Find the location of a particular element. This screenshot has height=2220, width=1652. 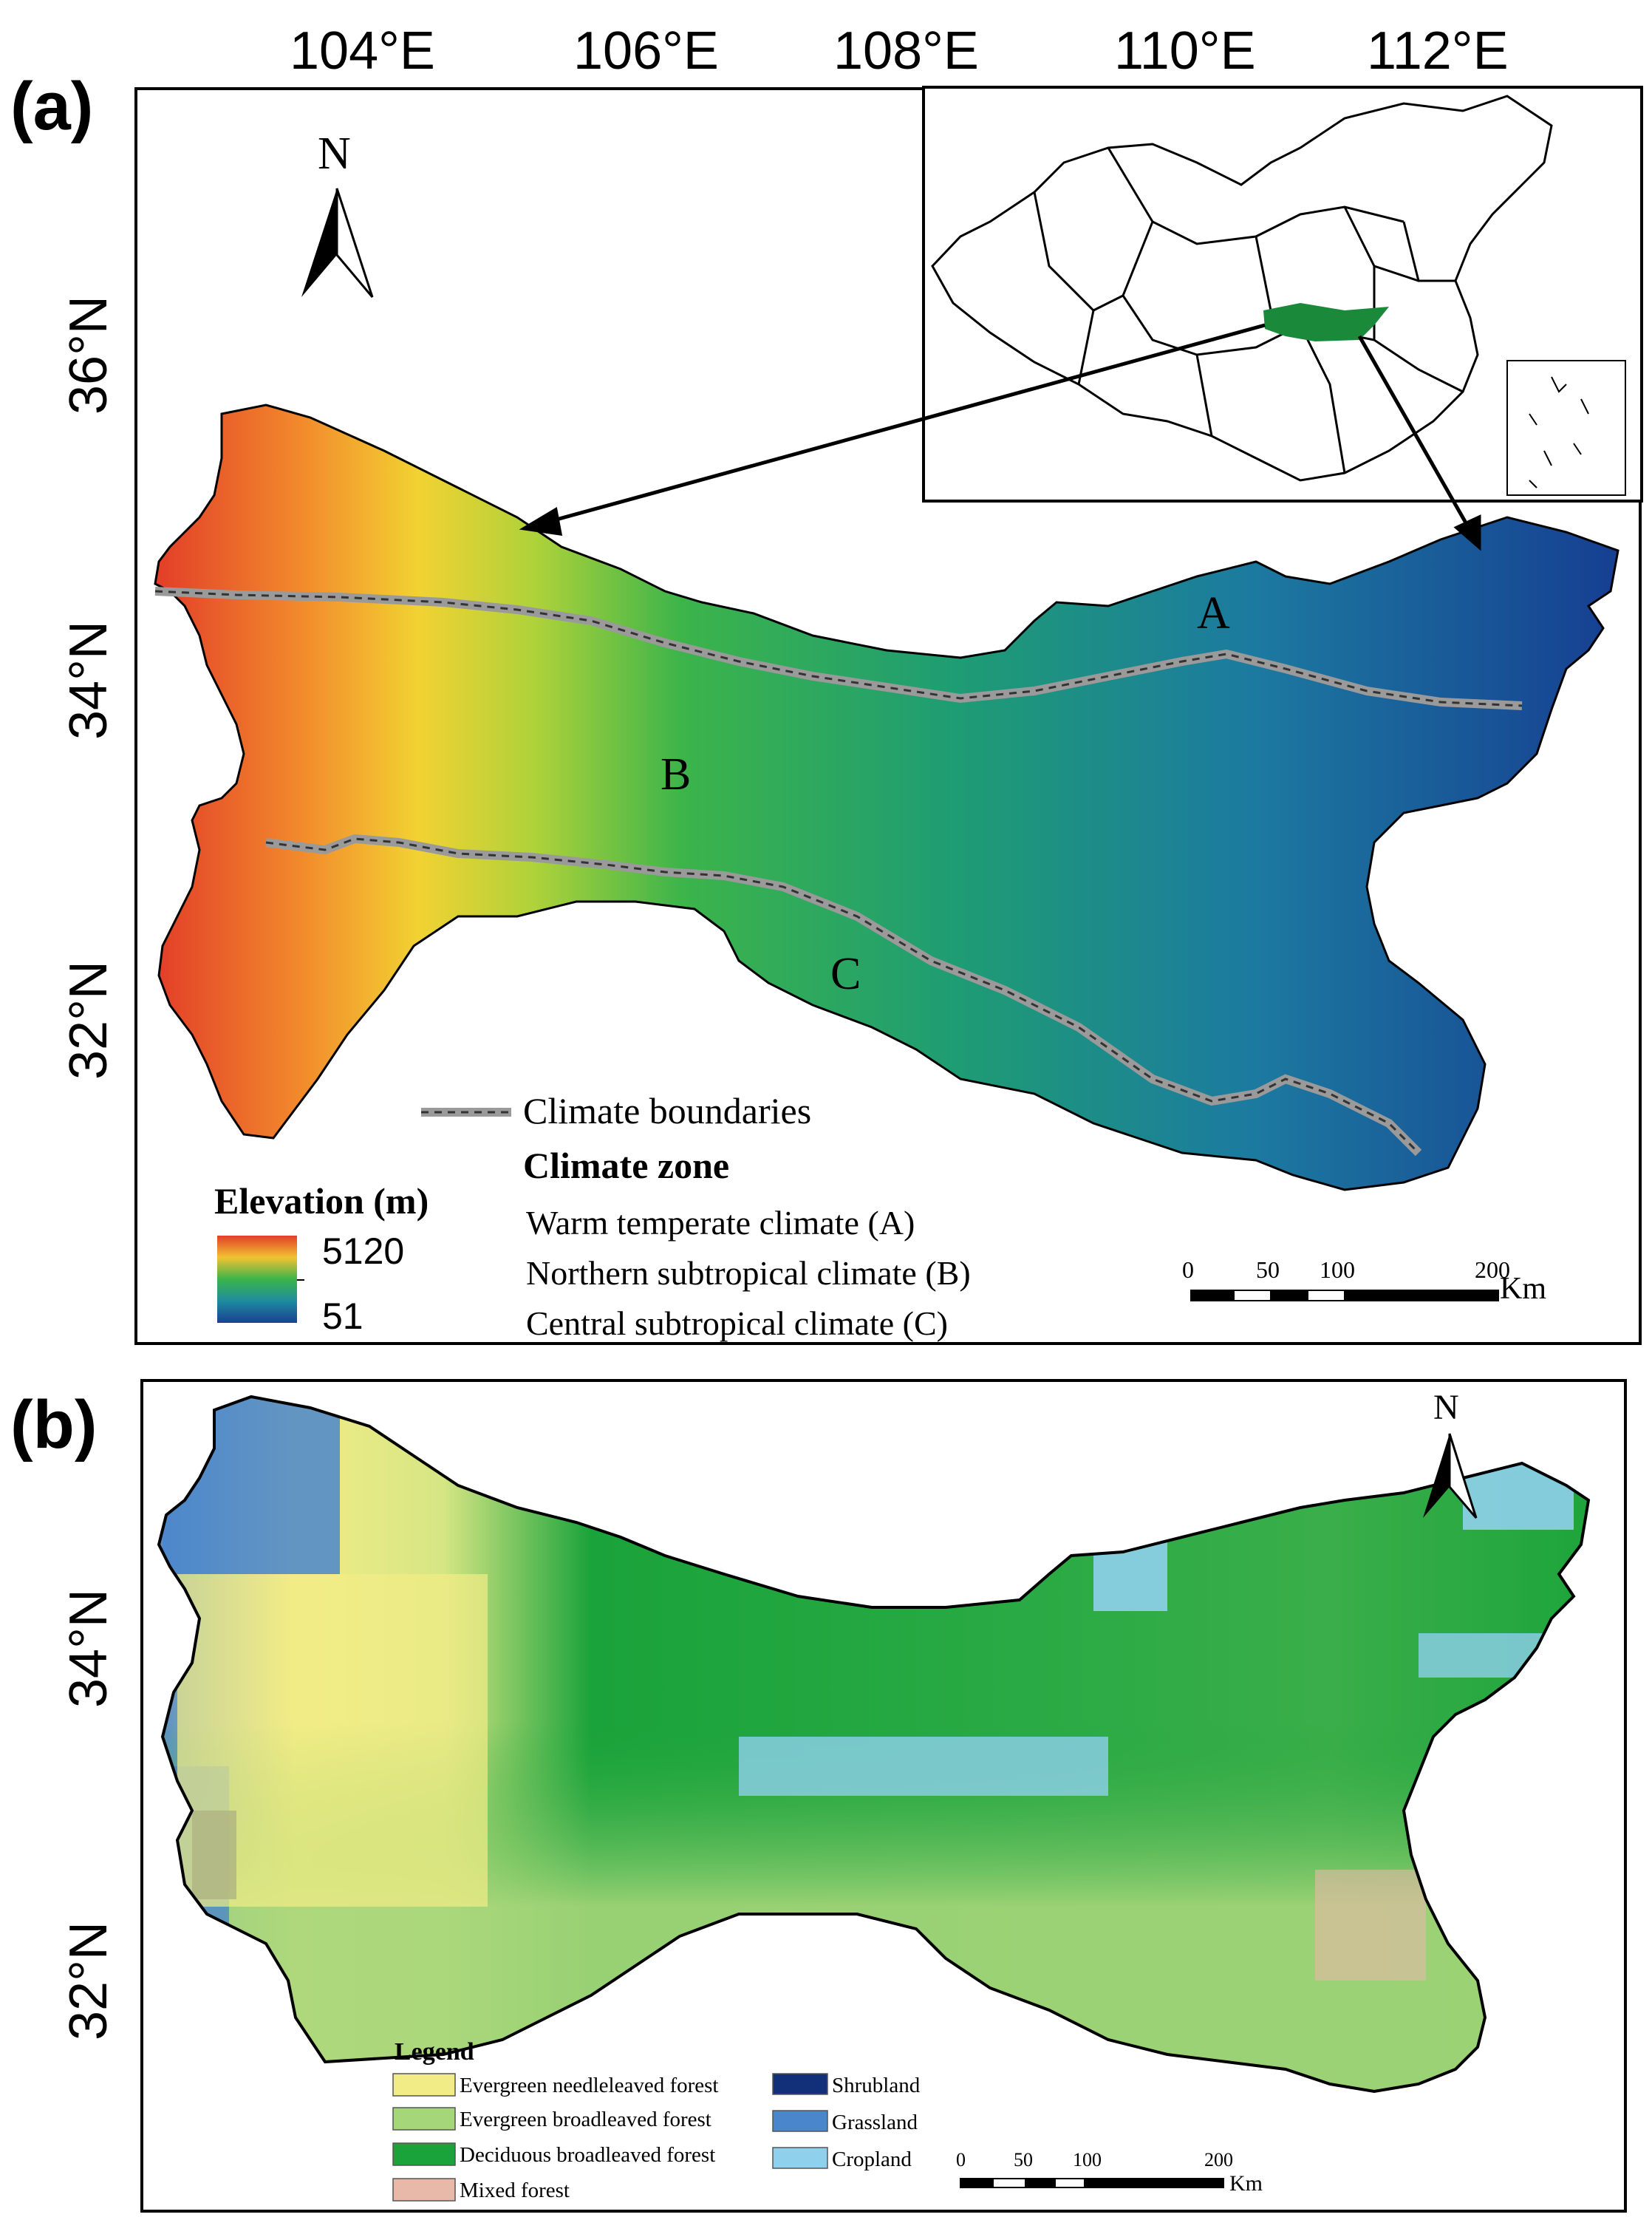

zone-label-c: C is located at coordinates (845, 974).